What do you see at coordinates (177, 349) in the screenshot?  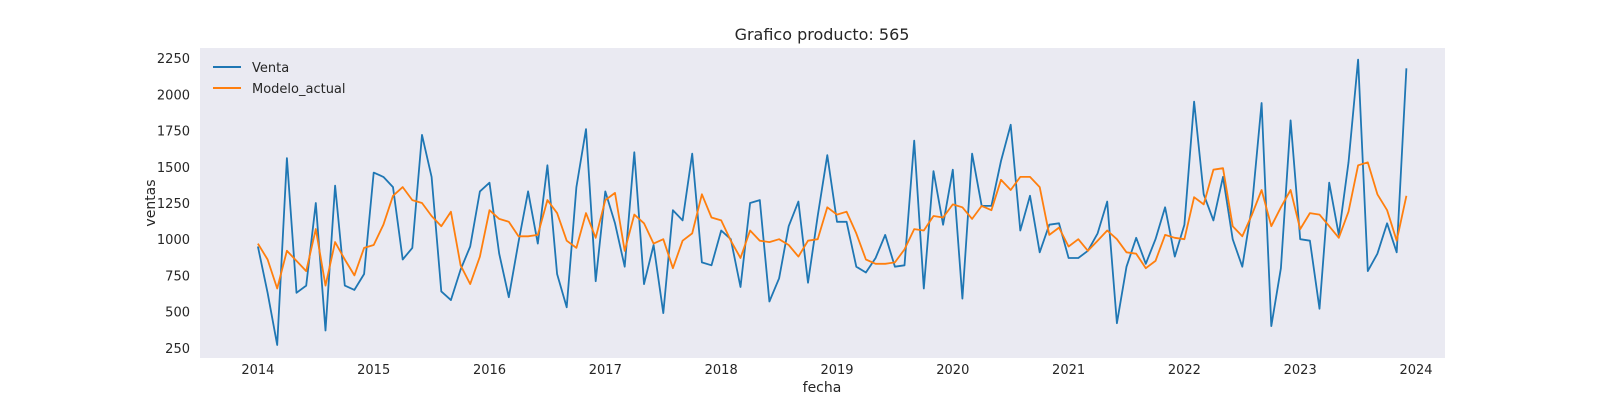 I see `y-tick-label: 250` at bounding box center [177, 349].